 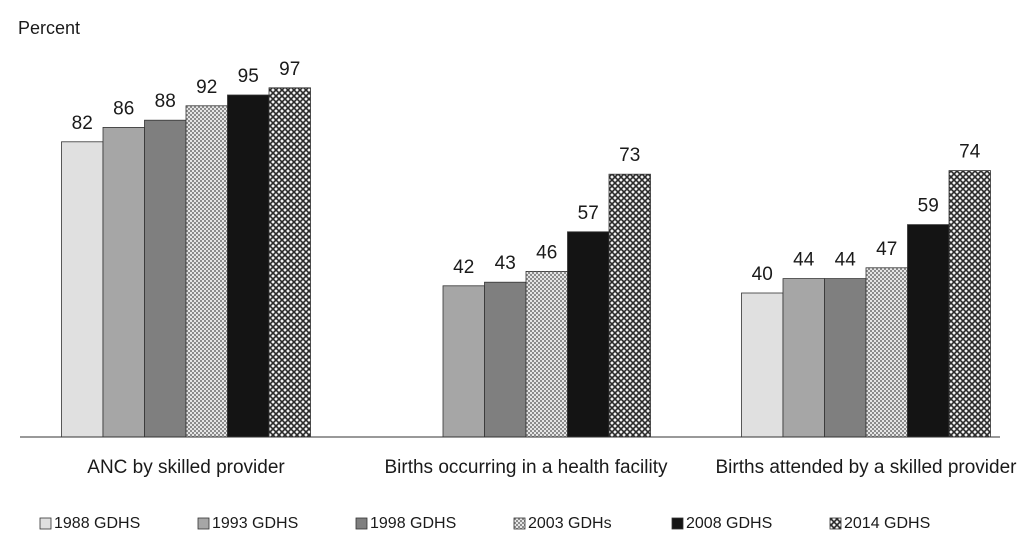 I want to click on value-label: 46, so click(x=546, y=252).